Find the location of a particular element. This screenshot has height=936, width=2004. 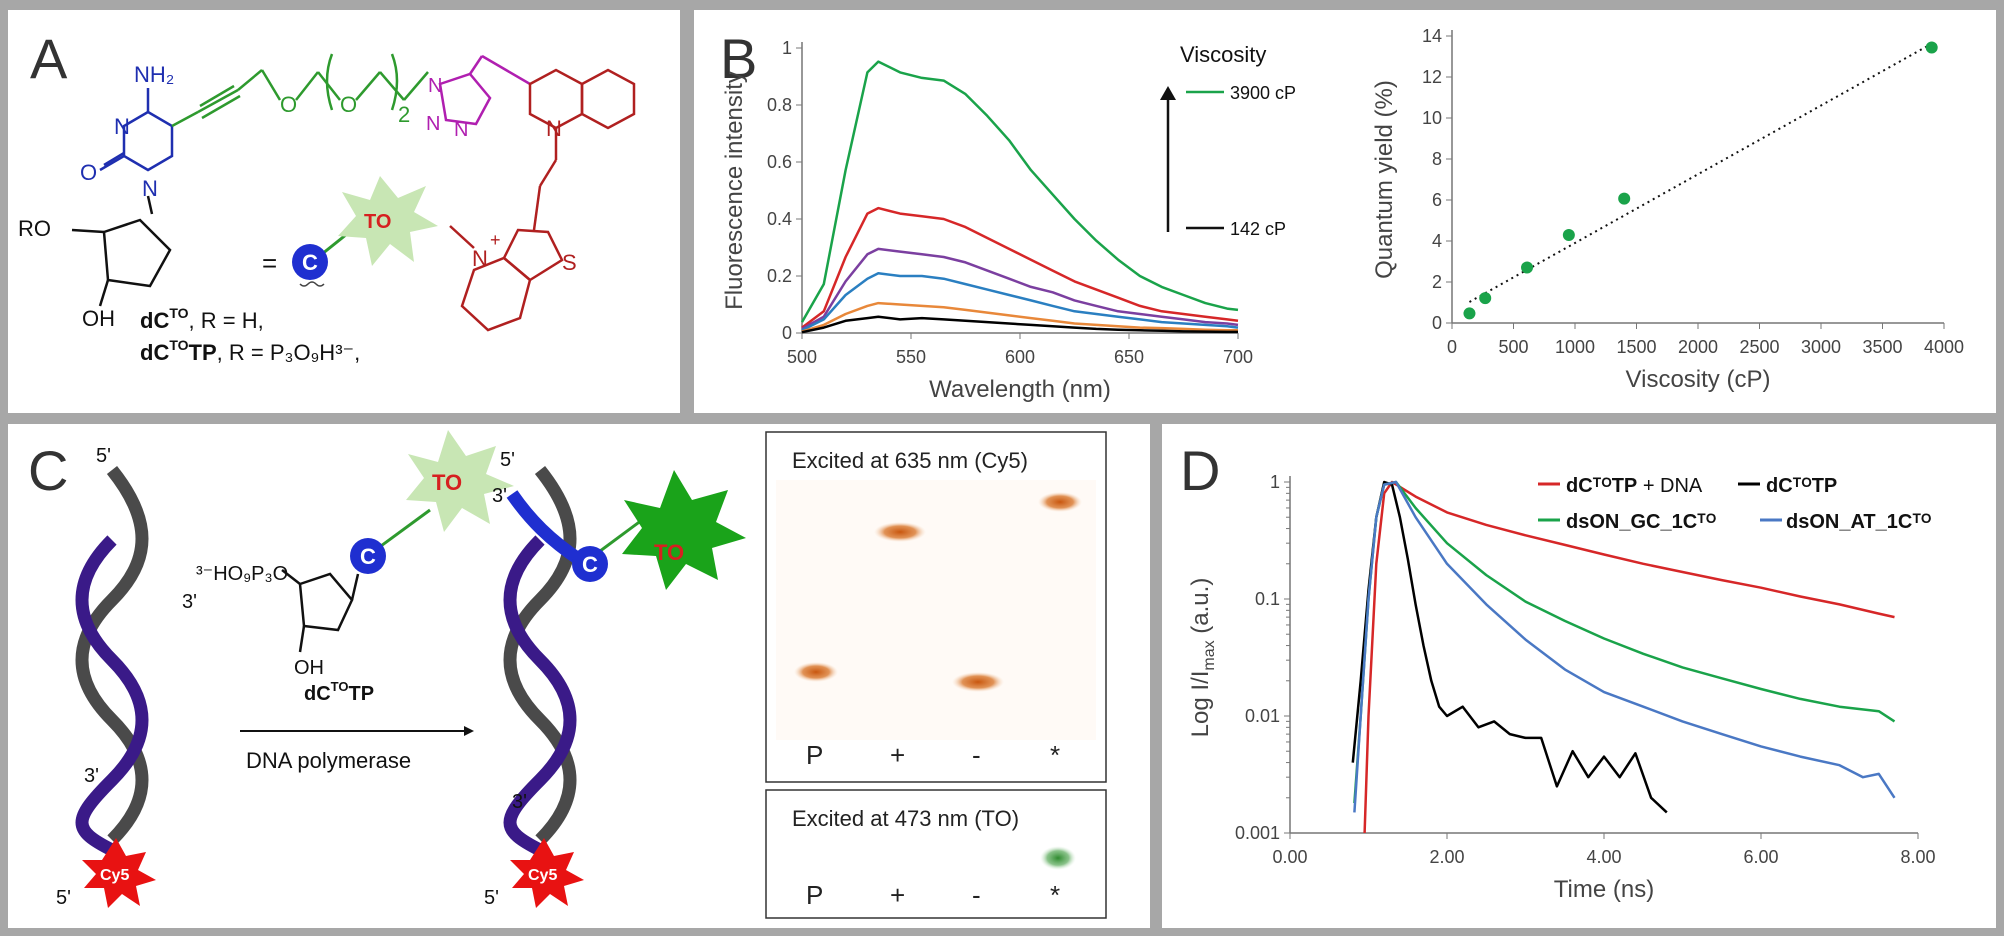

decay-legend-2: dsON_GC_1Cᵀᴼ is located at coordinates (1641, 522).